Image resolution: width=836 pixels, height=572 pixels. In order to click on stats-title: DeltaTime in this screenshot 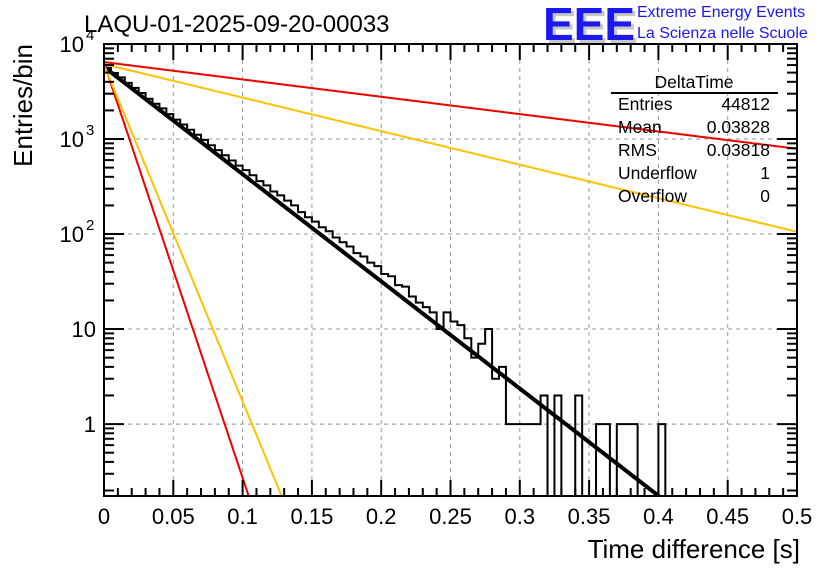, I will do `click(693, 82)`.